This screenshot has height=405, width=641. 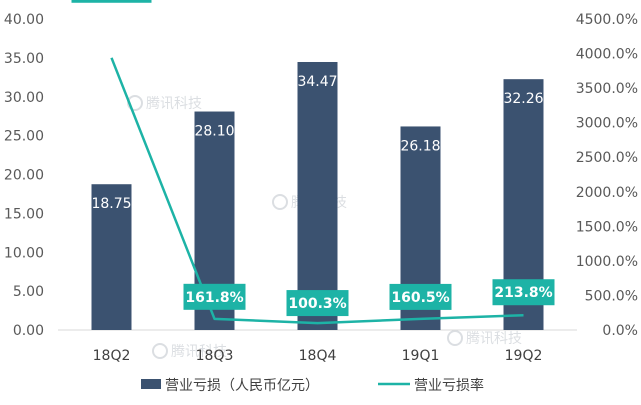 I want to click on rate-label-18Q4: 100.3%, so click(x=317, y=303).